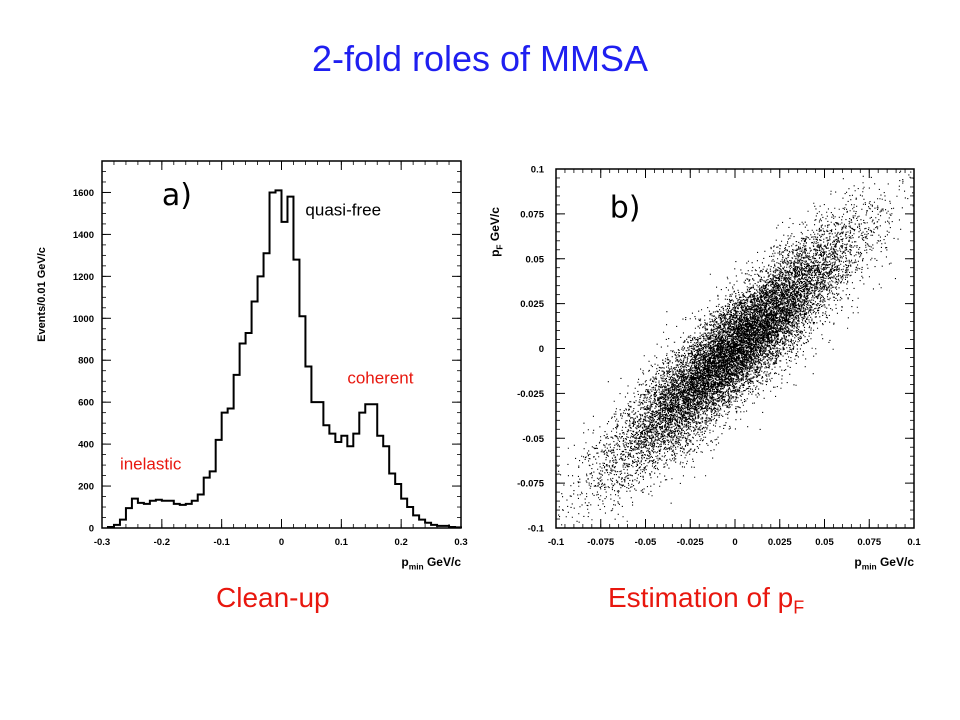 The width and height of the screenshot is (960, 720). Describe the element at coordinates (556, 542) in the screenshot. I see `x-tick-label-b: -0.1` at that location.